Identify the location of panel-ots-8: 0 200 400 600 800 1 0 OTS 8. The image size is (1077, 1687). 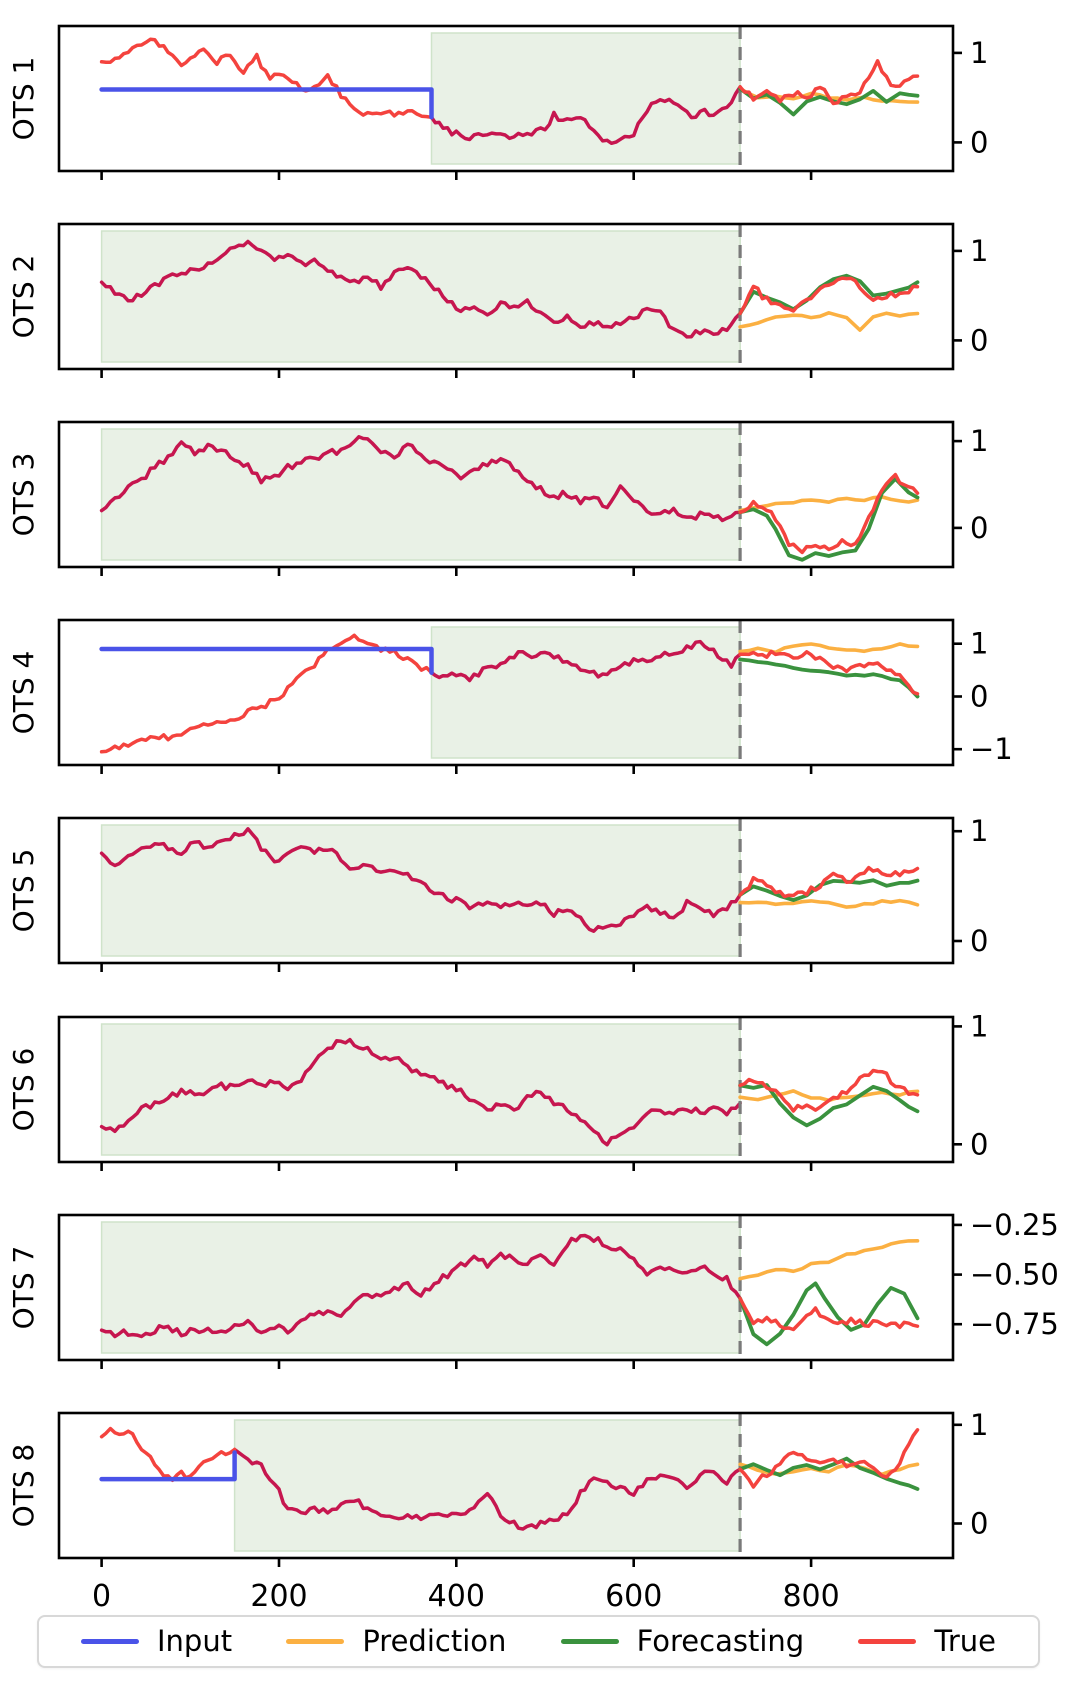
(497, 1511).